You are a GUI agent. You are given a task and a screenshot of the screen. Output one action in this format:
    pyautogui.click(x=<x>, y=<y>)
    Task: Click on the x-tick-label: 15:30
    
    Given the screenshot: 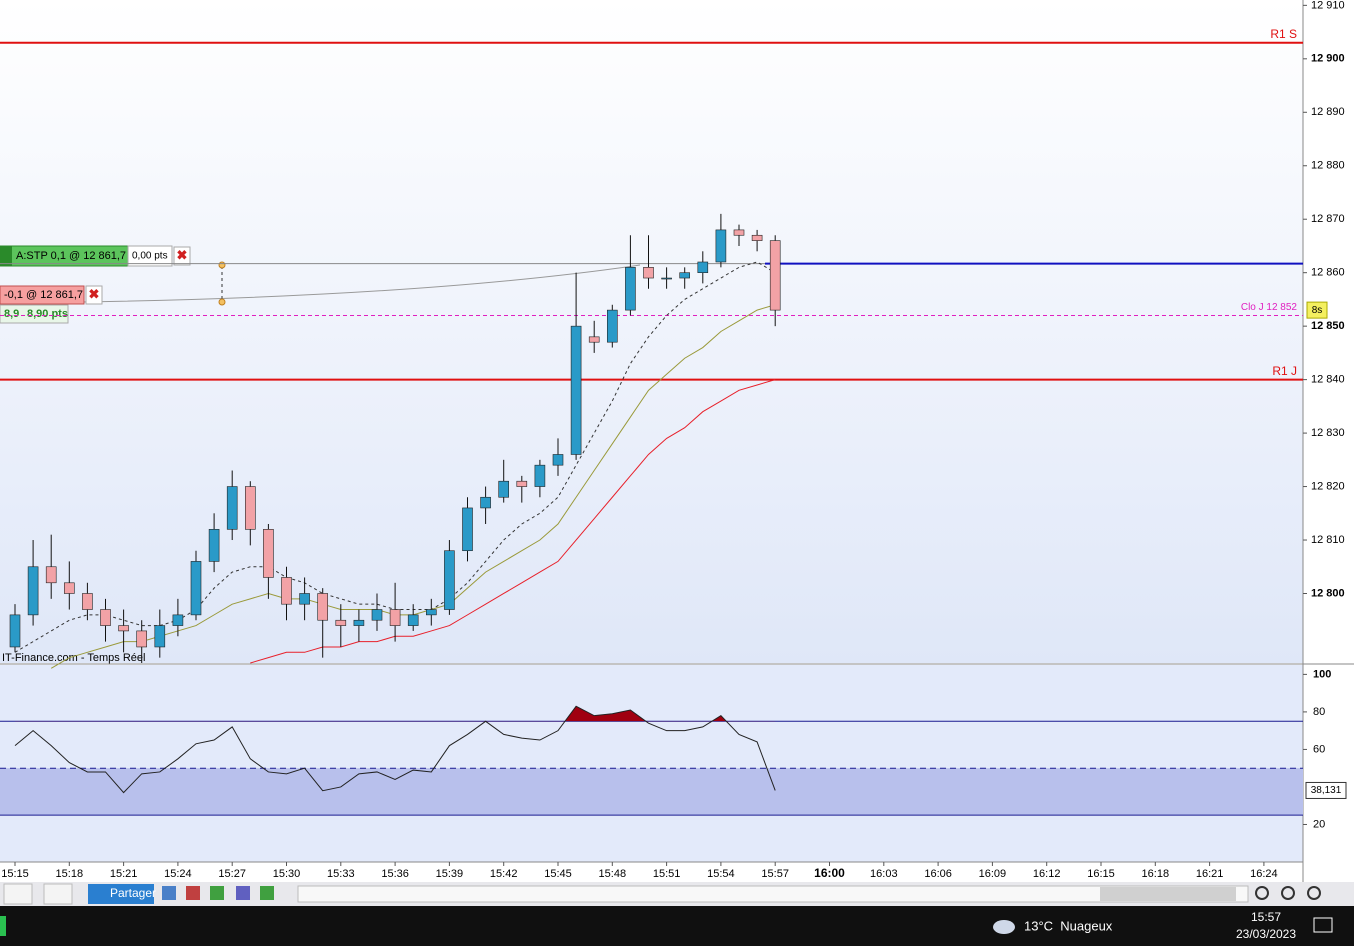 What is the action you would take?
    pyautogui.click(x=287, y=874)
    